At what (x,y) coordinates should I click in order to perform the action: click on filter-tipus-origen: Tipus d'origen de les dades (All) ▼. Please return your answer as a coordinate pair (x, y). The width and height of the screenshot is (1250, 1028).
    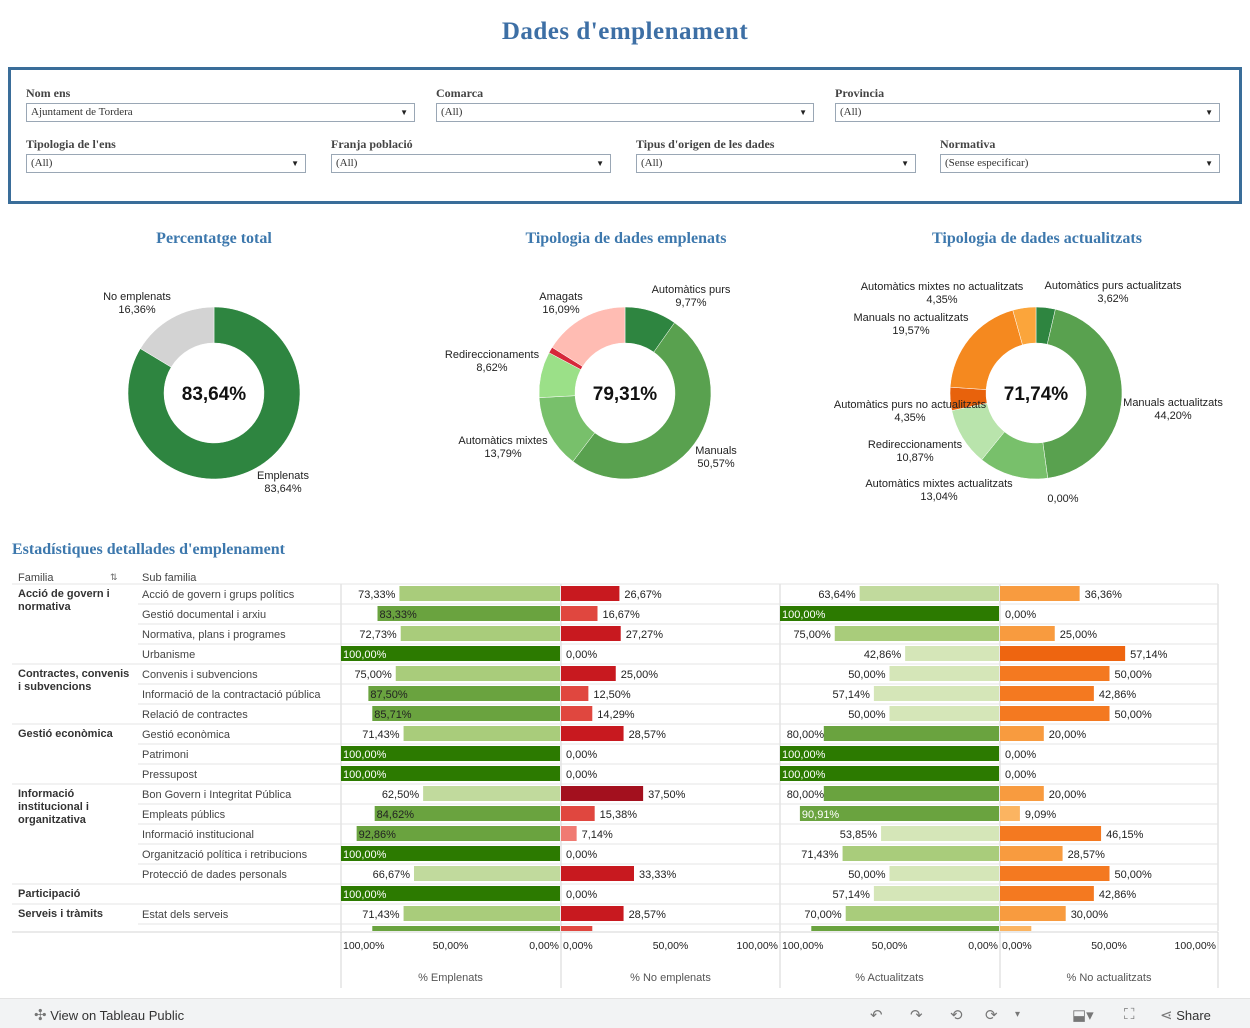
    Looking at the image, I should click on (776, 155).